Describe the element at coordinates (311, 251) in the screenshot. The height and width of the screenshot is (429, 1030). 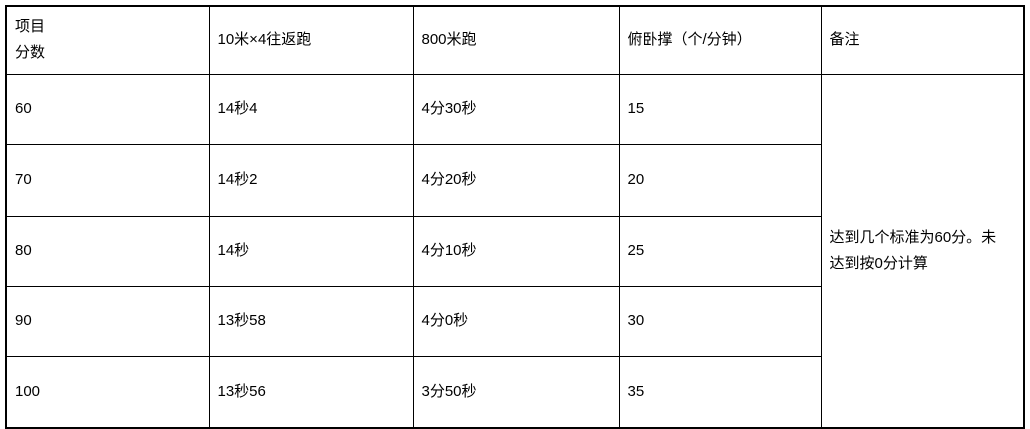
I see `shuttle-run-cell: 14秒` at that location.